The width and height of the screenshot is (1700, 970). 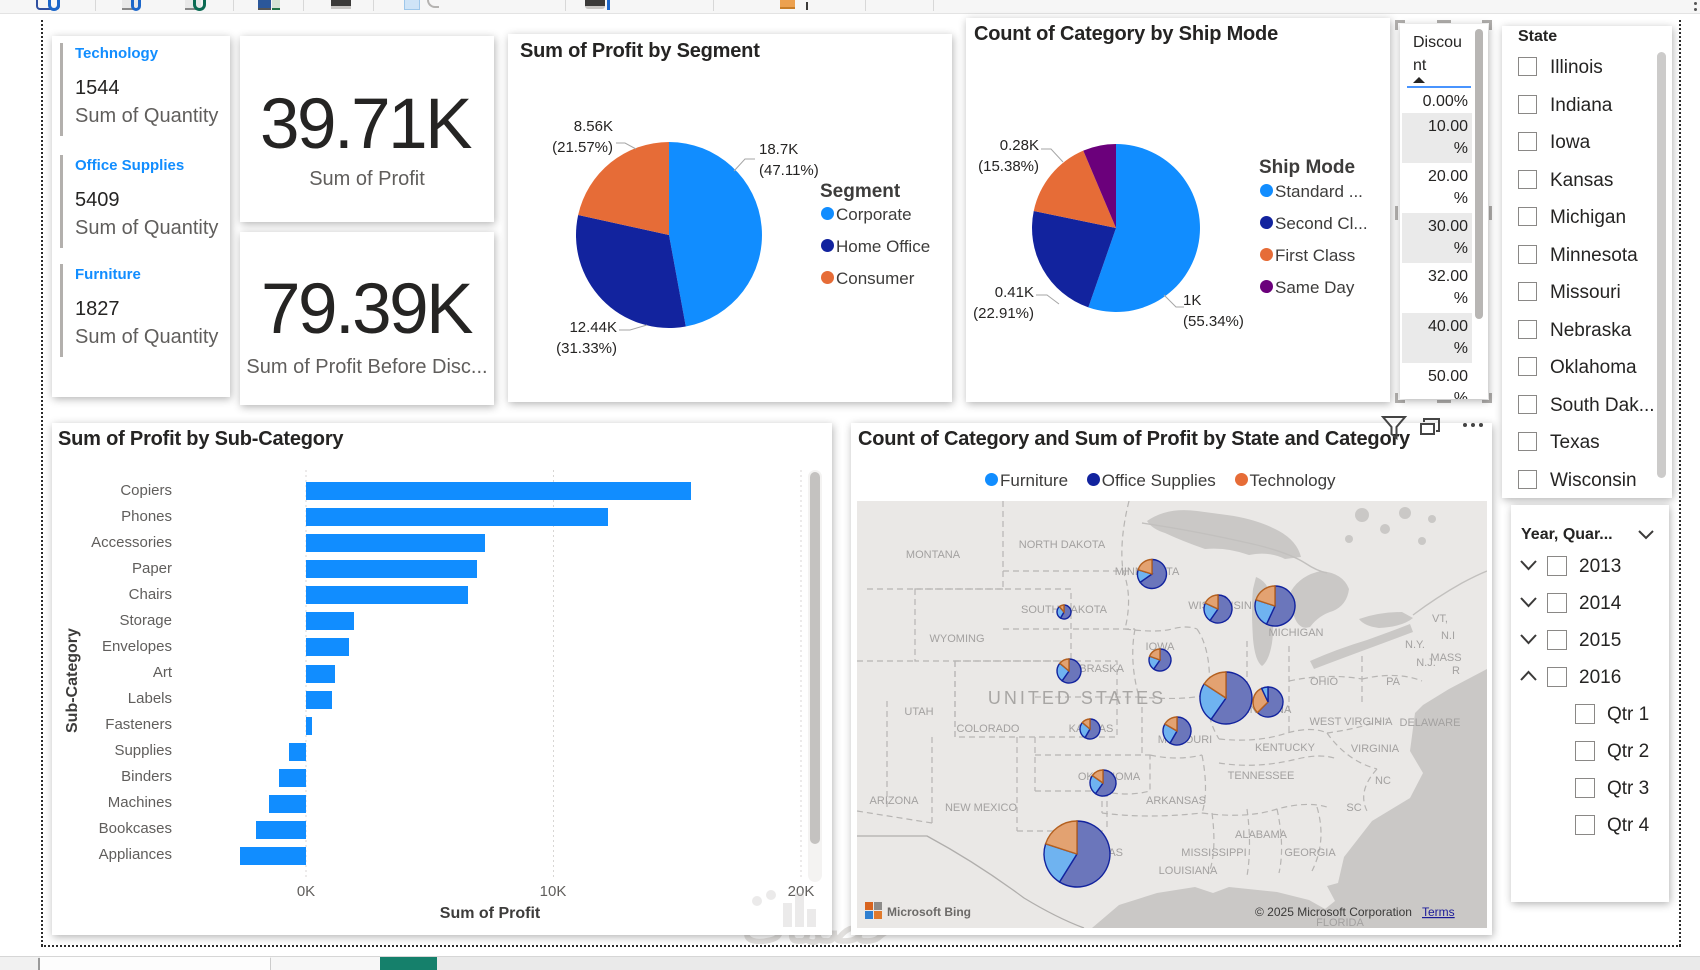 I want to click on svg-text: MASS, so click(x=1445, y=658).